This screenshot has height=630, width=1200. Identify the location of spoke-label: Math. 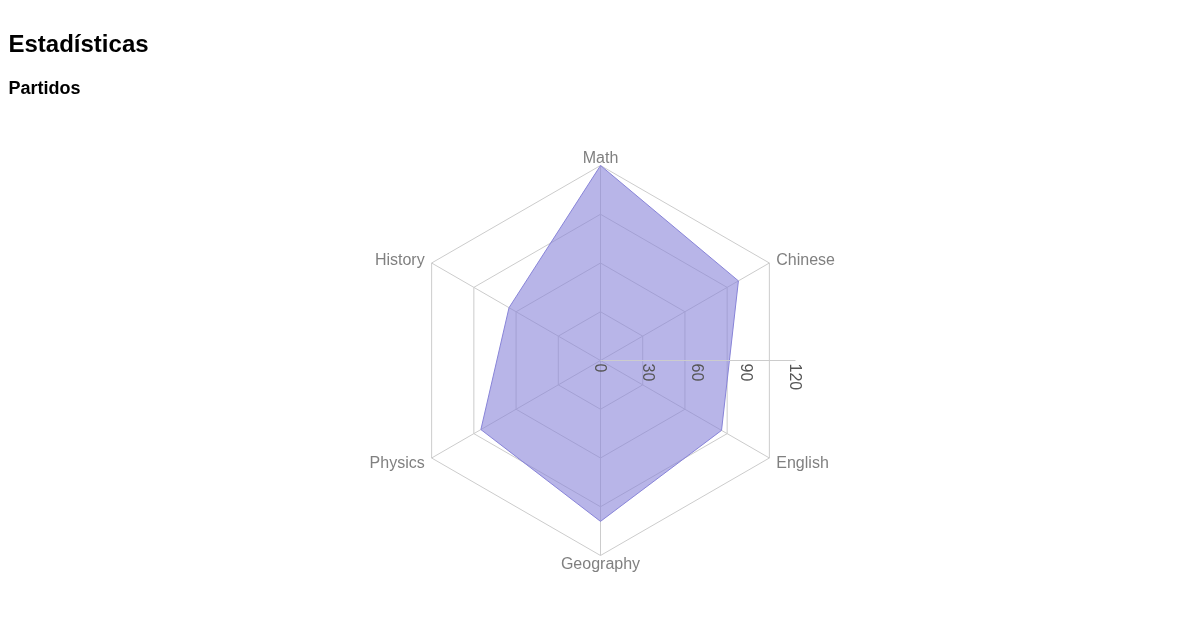
(600, 157).